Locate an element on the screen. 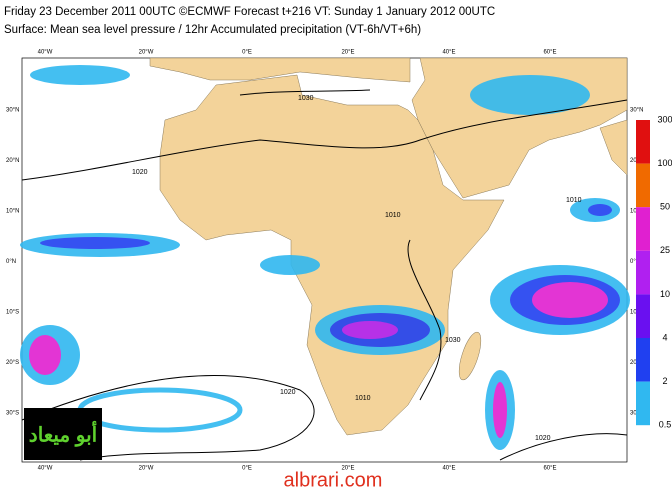 The width and height of the screenshot is (672, 495). colorbar: 300 100 50 25 10 4 2 0.5 is located at coordinates (654, 272).